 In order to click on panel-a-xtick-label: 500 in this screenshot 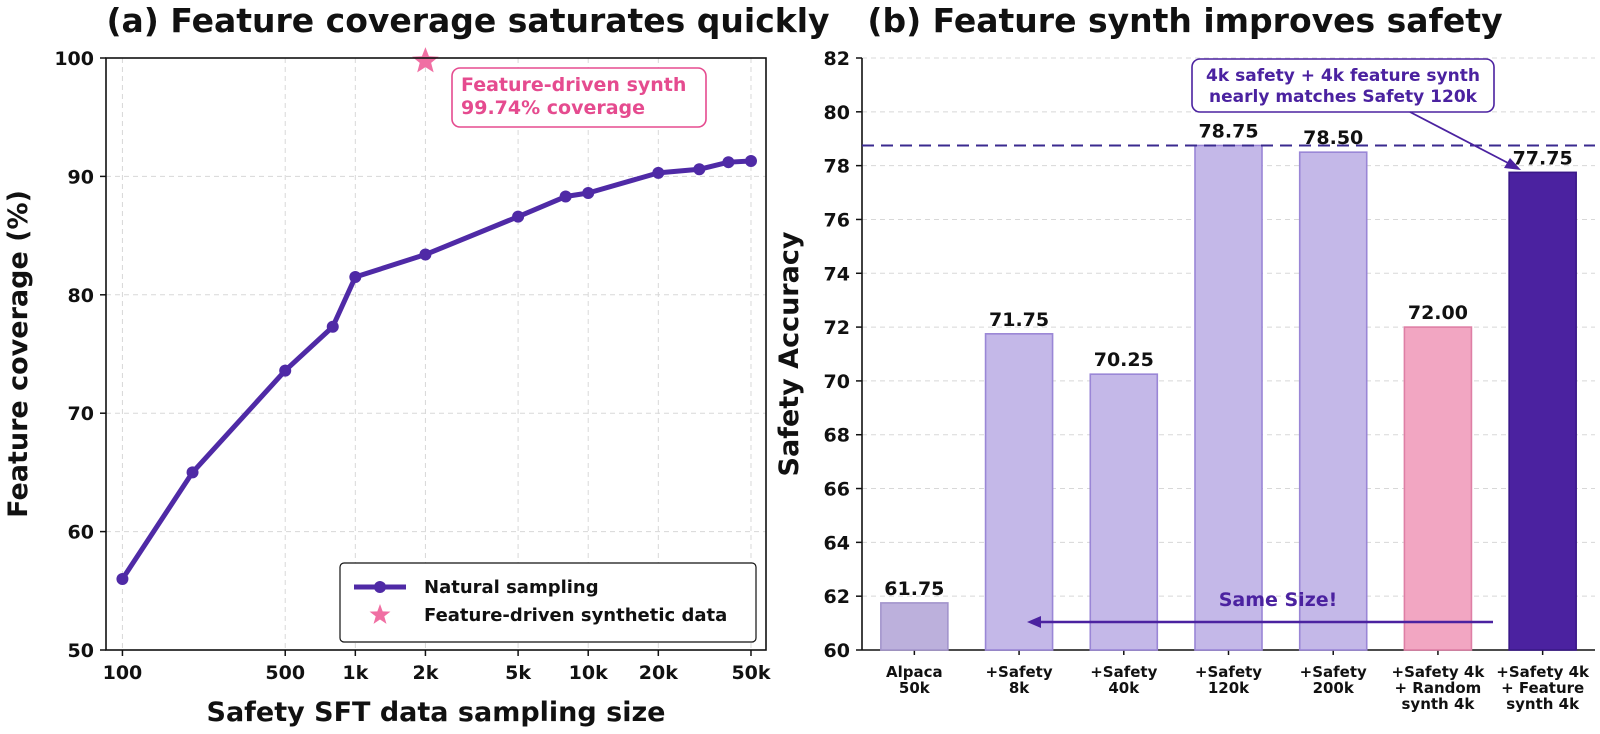, I will do `click(285, 673)`.